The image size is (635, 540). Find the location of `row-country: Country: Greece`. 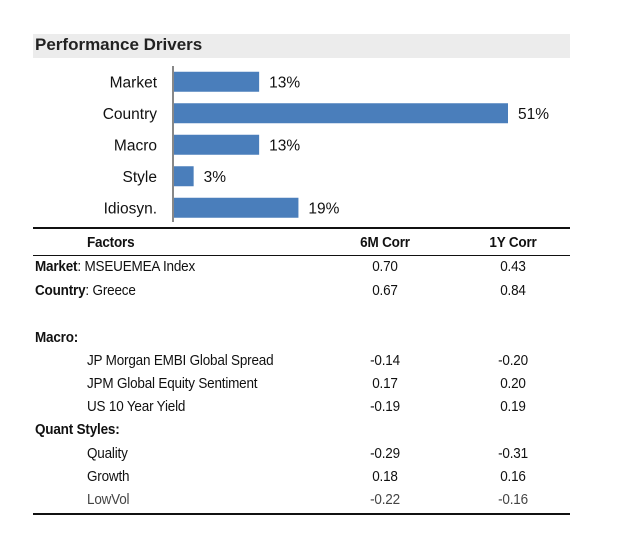

row-country: Country: Greece is located at coordinates (85, 291).